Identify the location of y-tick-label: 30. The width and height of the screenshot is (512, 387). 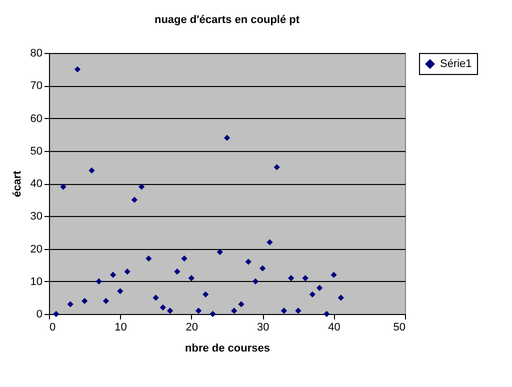
(36, 216).